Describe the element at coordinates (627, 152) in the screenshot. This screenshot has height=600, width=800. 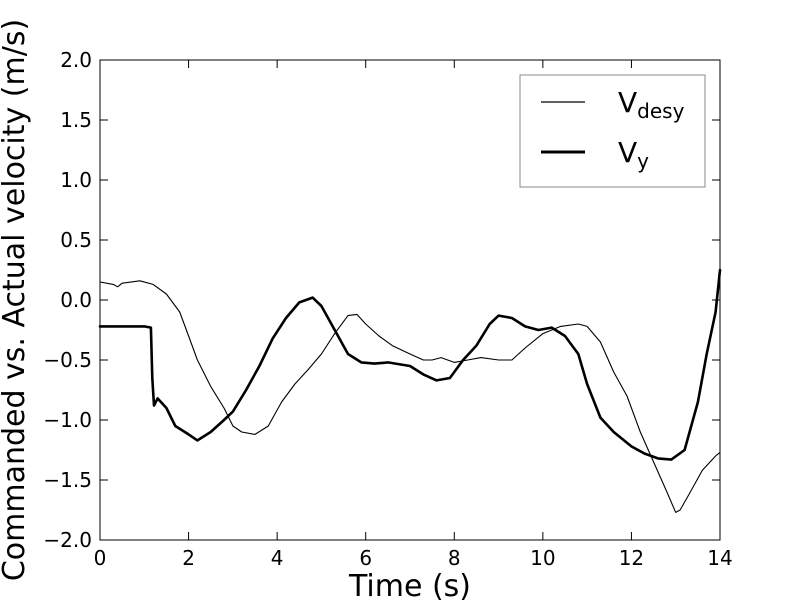
I see `legend-label-vy-main: V` at that location.